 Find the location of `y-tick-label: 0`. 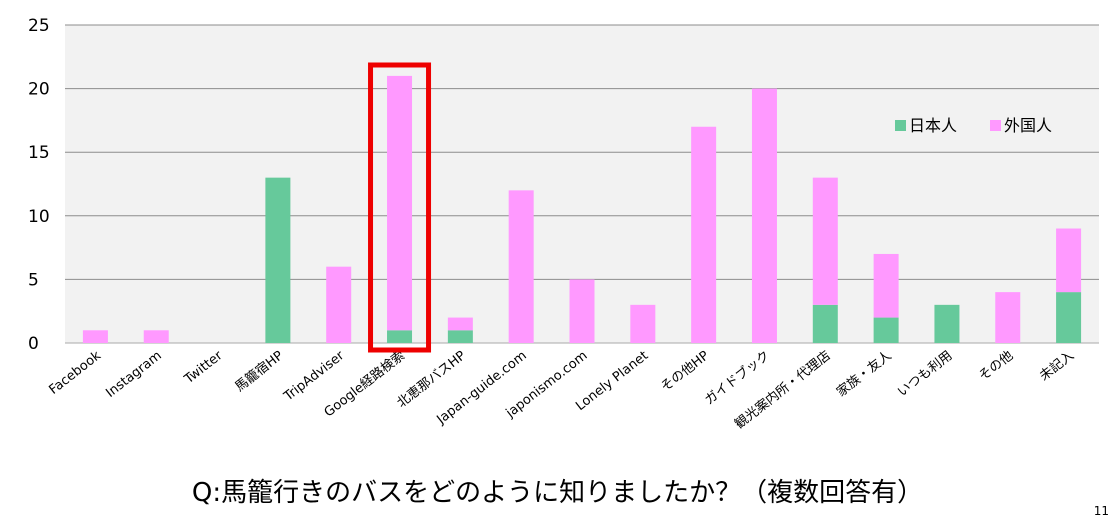

y-tick-label: 0 is located at coordinates (33, 344).